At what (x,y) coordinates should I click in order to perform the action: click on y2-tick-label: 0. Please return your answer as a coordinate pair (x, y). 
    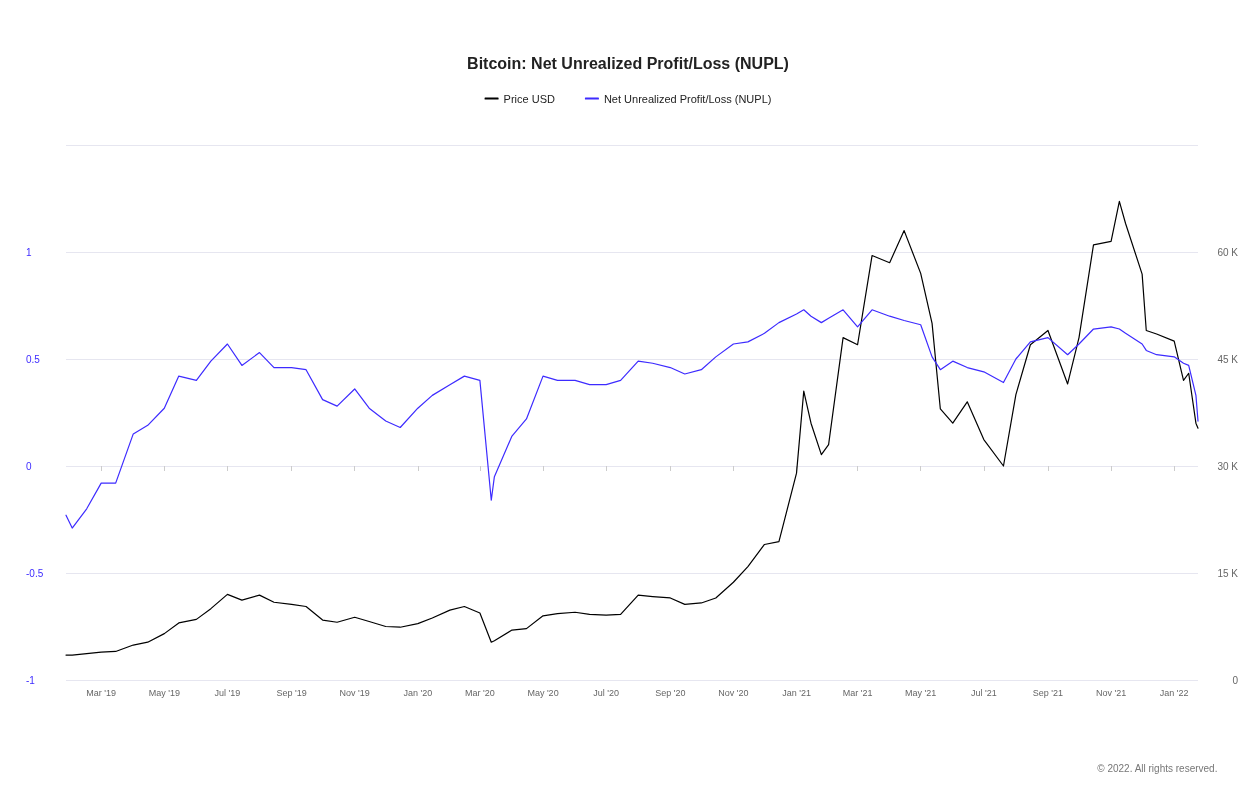
    Looking at the image, I should click on (1235, 680).